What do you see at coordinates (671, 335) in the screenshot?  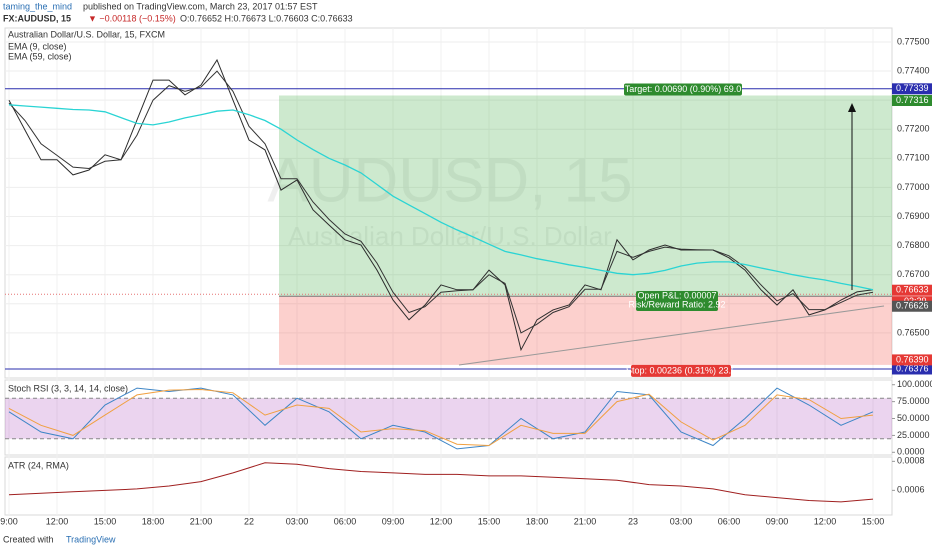 I see `trend-line` at bounding box center [671, 335].